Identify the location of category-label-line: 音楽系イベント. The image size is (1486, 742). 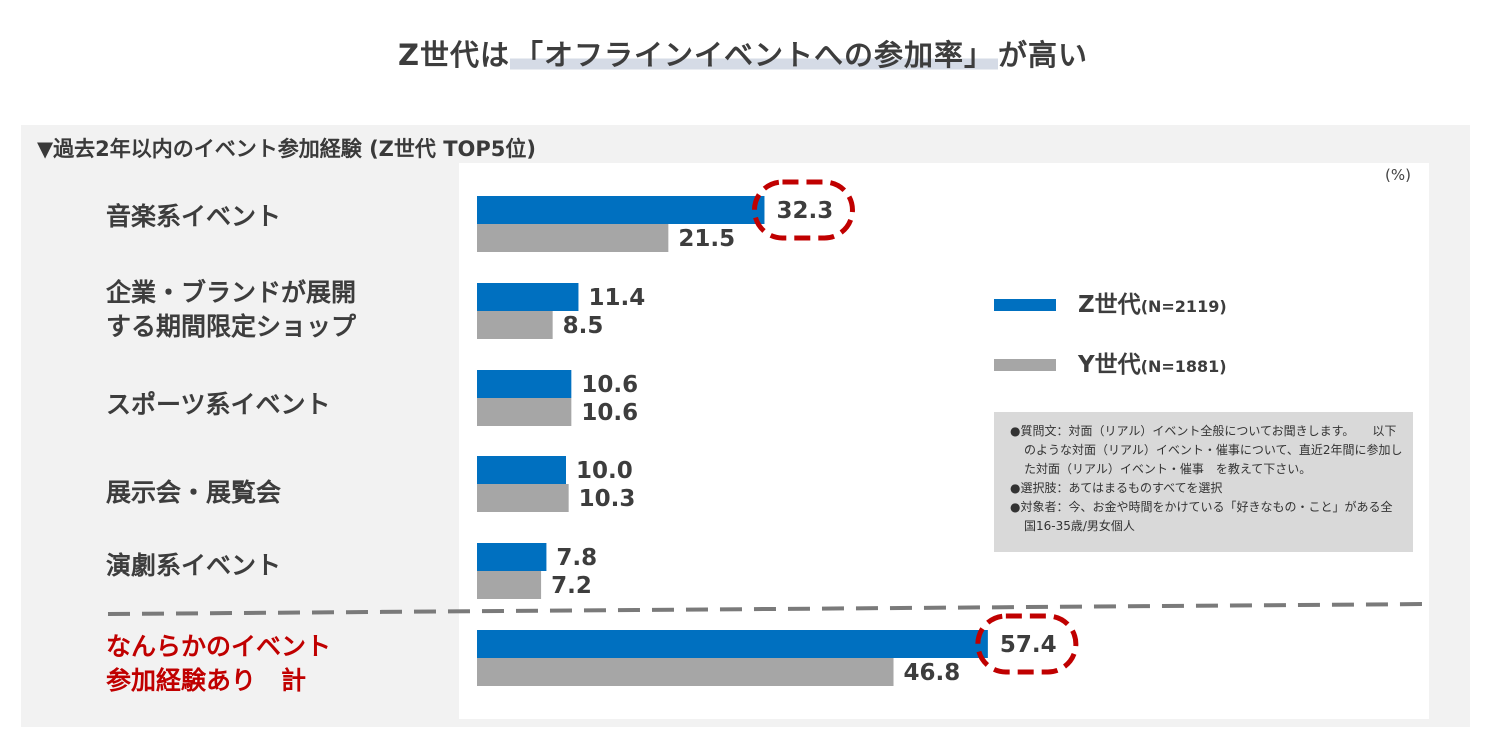
(194, 216).